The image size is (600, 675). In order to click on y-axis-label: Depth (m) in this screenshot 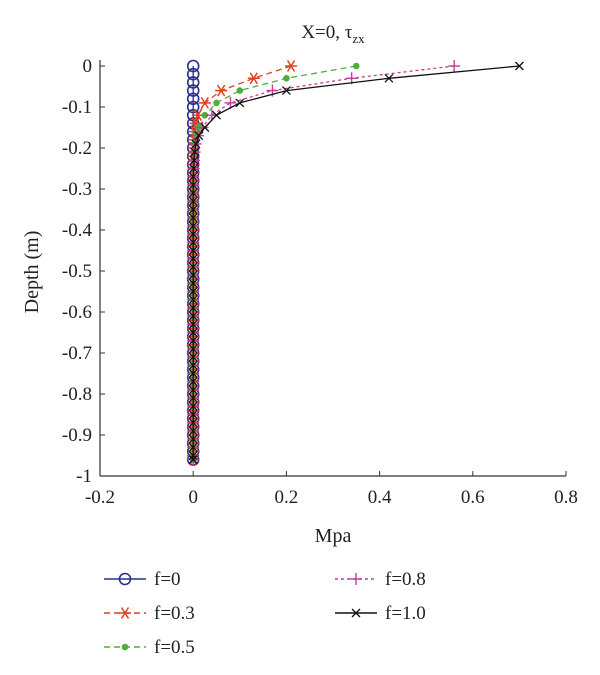, I will do `click(32, 272)`.